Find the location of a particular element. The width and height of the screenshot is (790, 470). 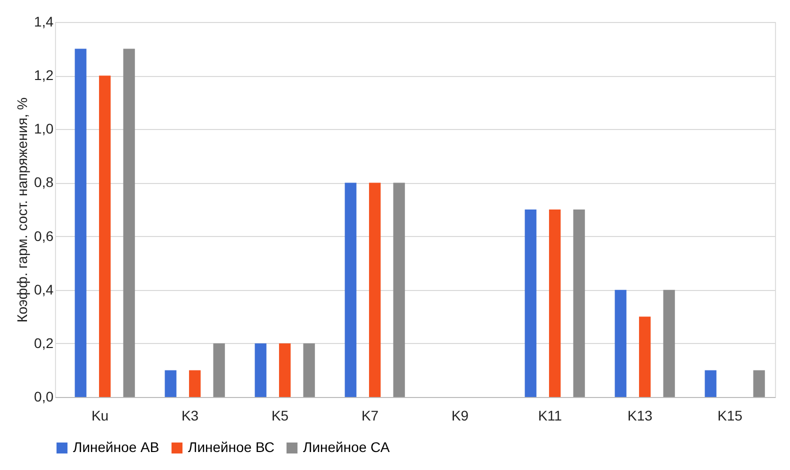

y-tick-label: 1,2 is located at coordinates (44, 75).